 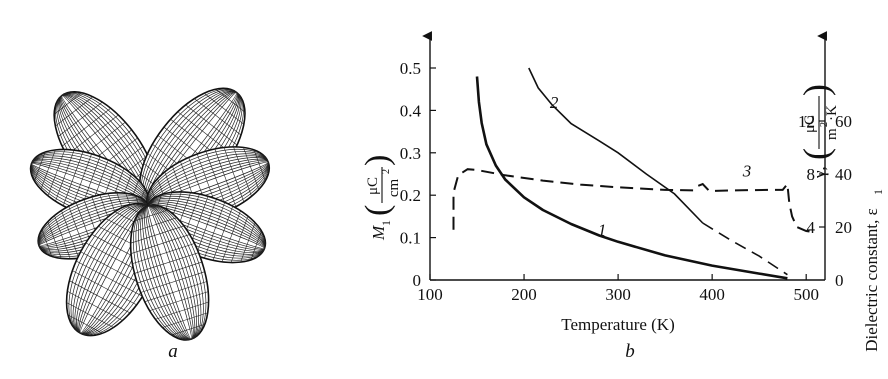 I want to click on gamma-axis-unit-den: m, so click(x=832, y=134).